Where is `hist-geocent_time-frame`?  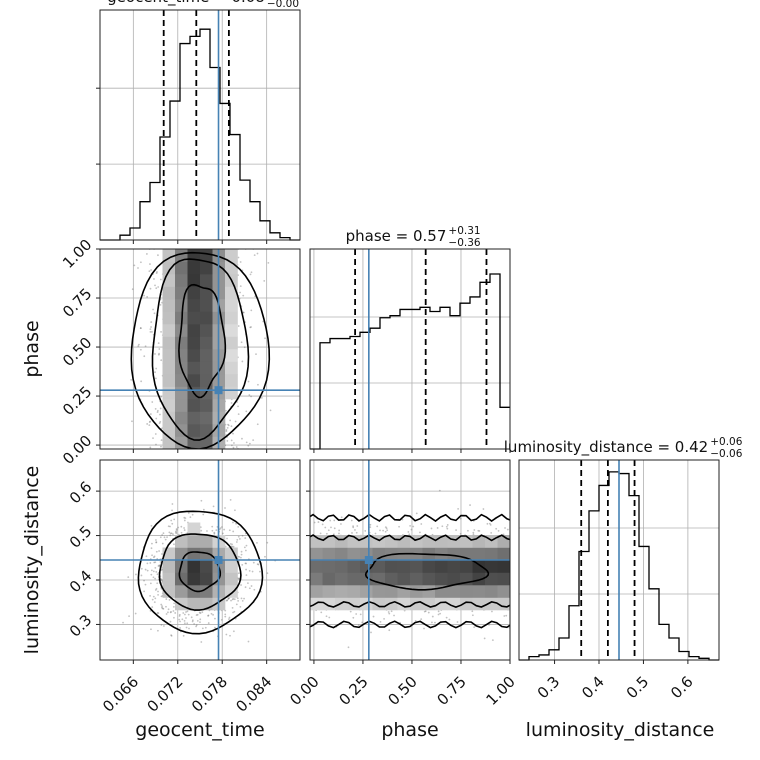 hist-geocent_time-frame is located at coordinates (200, 125).